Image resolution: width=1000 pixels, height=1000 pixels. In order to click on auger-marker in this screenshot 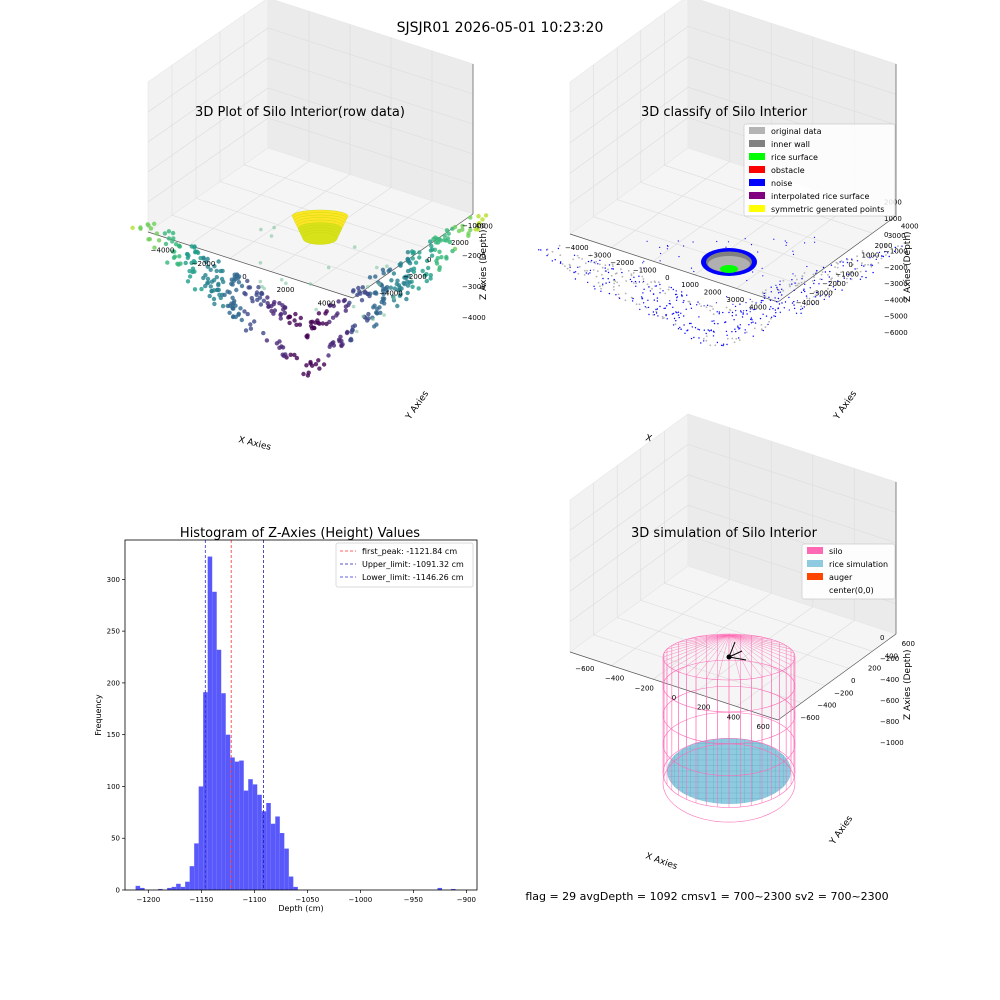, I will do `click(736, 651)`.